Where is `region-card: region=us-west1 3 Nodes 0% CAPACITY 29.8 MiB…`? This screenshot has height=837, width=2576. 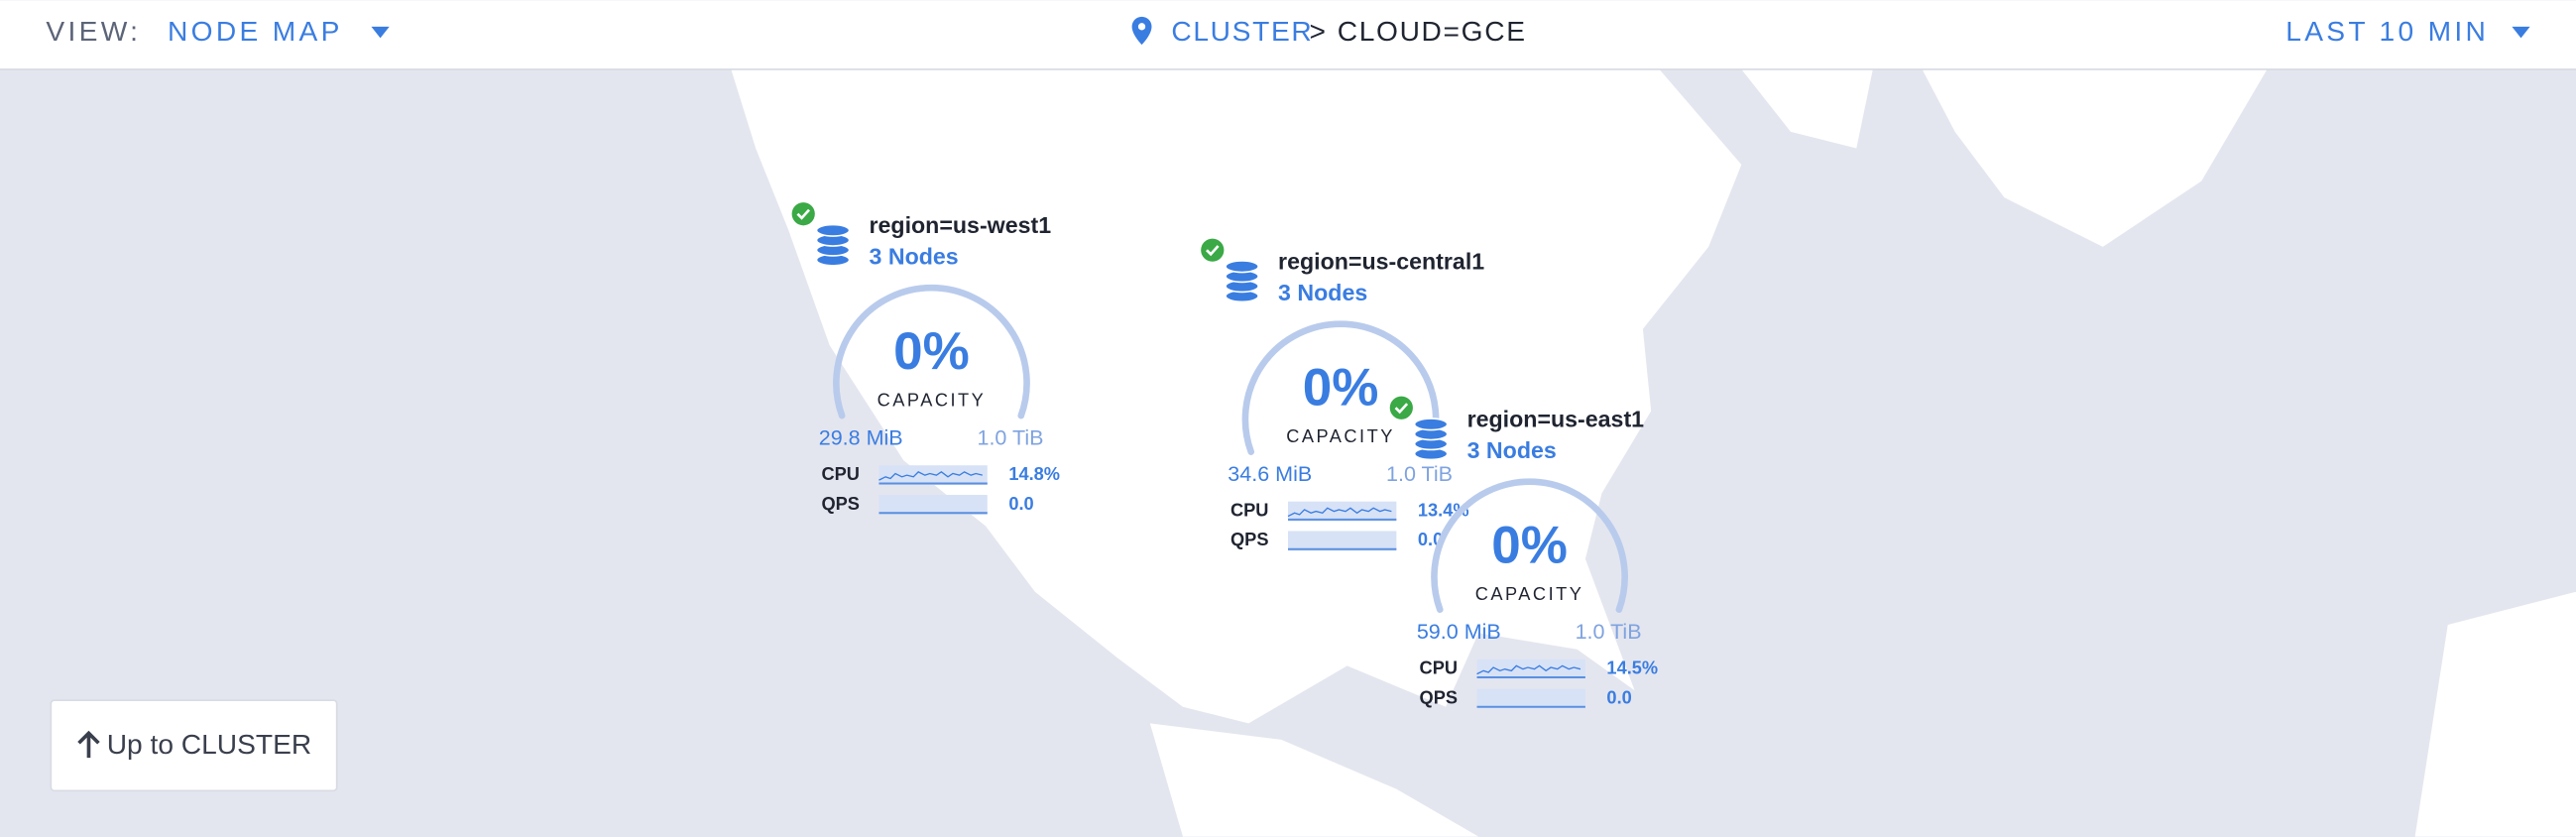 region-card: region=us-west1 3 Nodes 0% CAPACITY 29.8 MiB… is located at coordinates (926, 358).